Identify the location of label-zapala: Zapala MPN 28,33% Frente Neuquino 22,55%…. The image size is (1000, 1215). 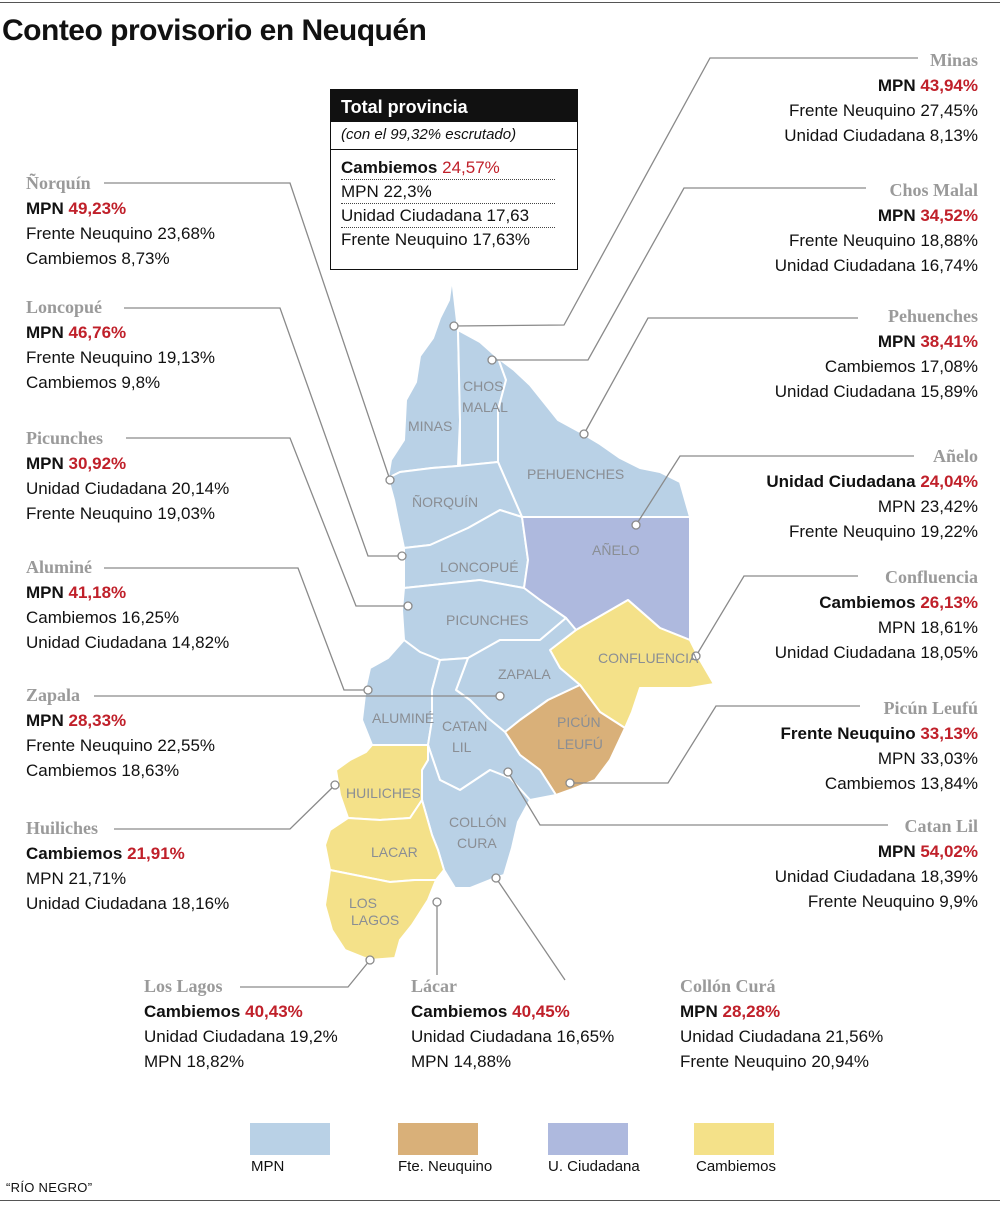
(121, 732).